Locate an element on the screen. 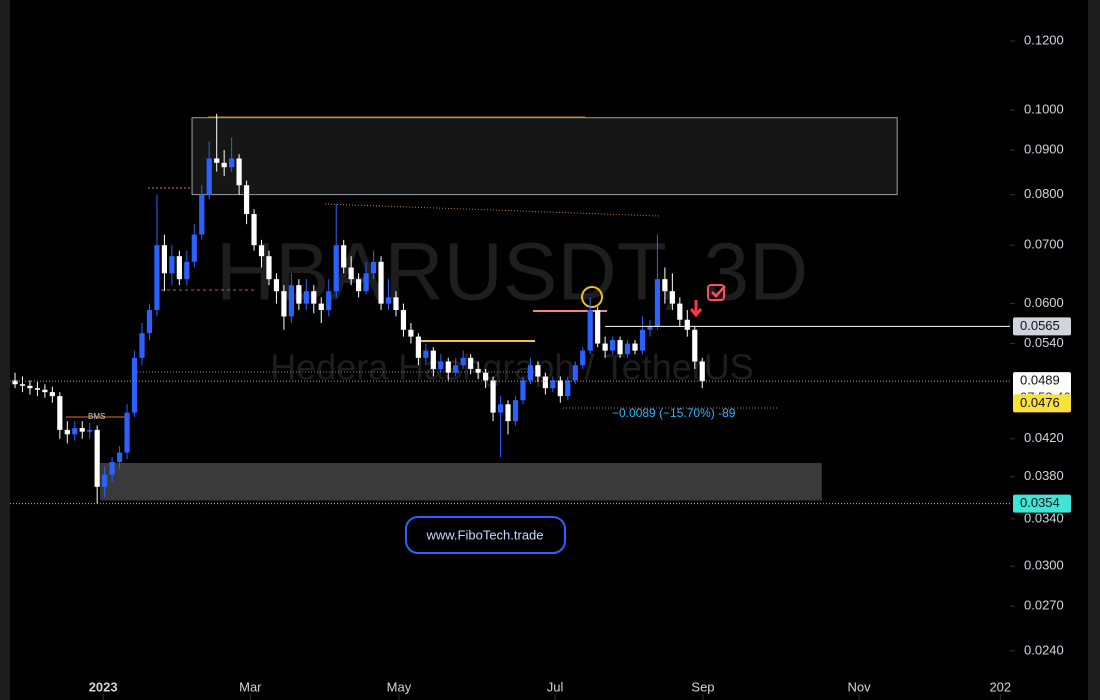  y-tick-label: 0.0340 is located at coordinates (1044, 517).